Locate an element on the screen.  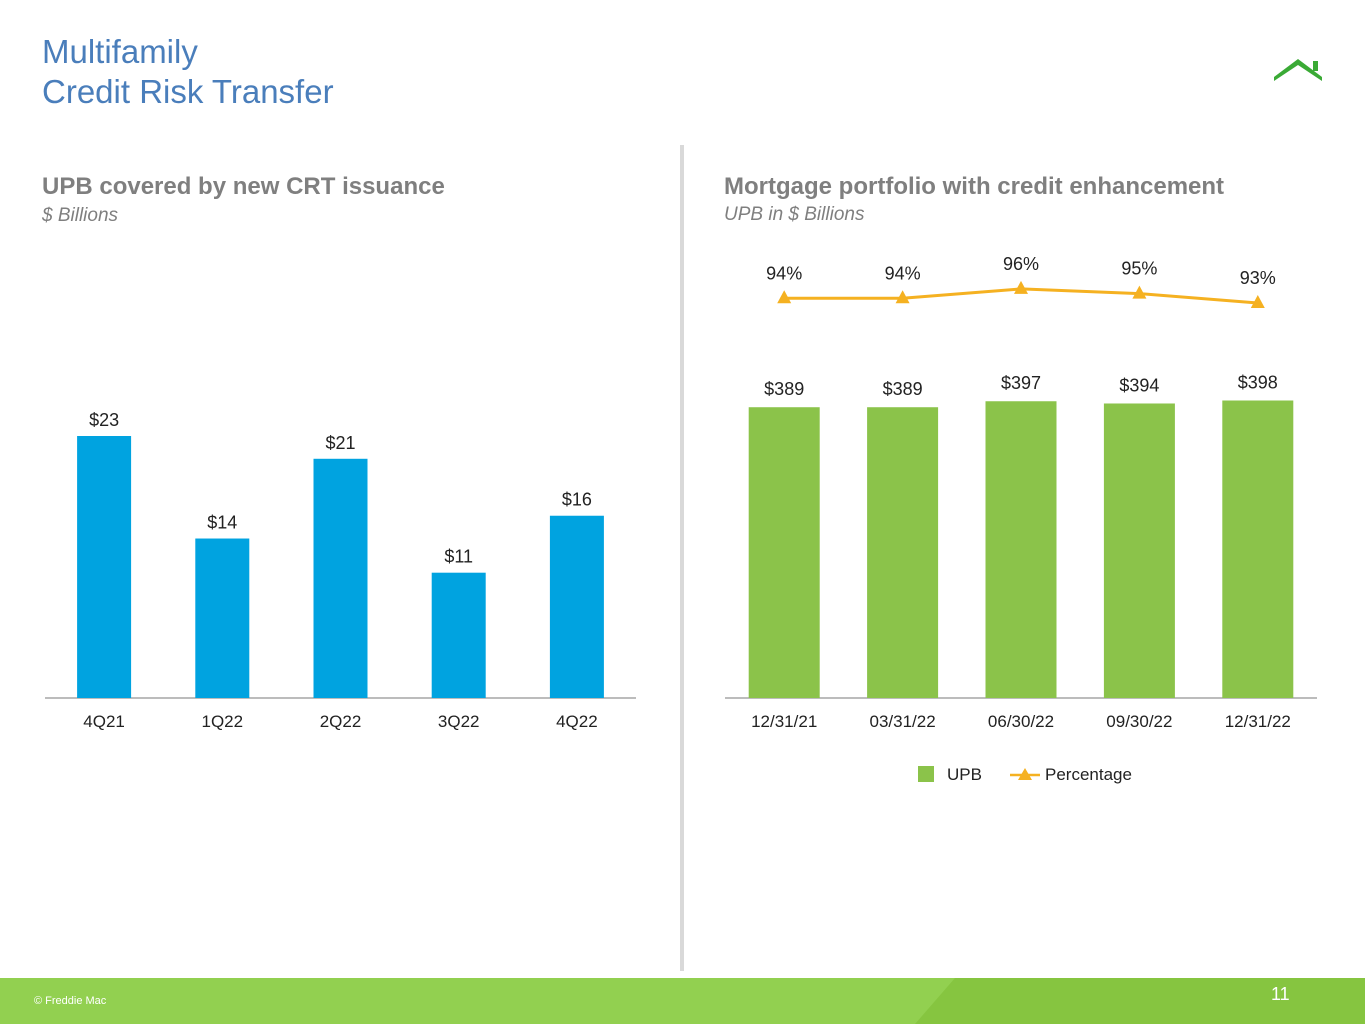
upb-bar-09/30/22 is located at coordinates (1139, 550).